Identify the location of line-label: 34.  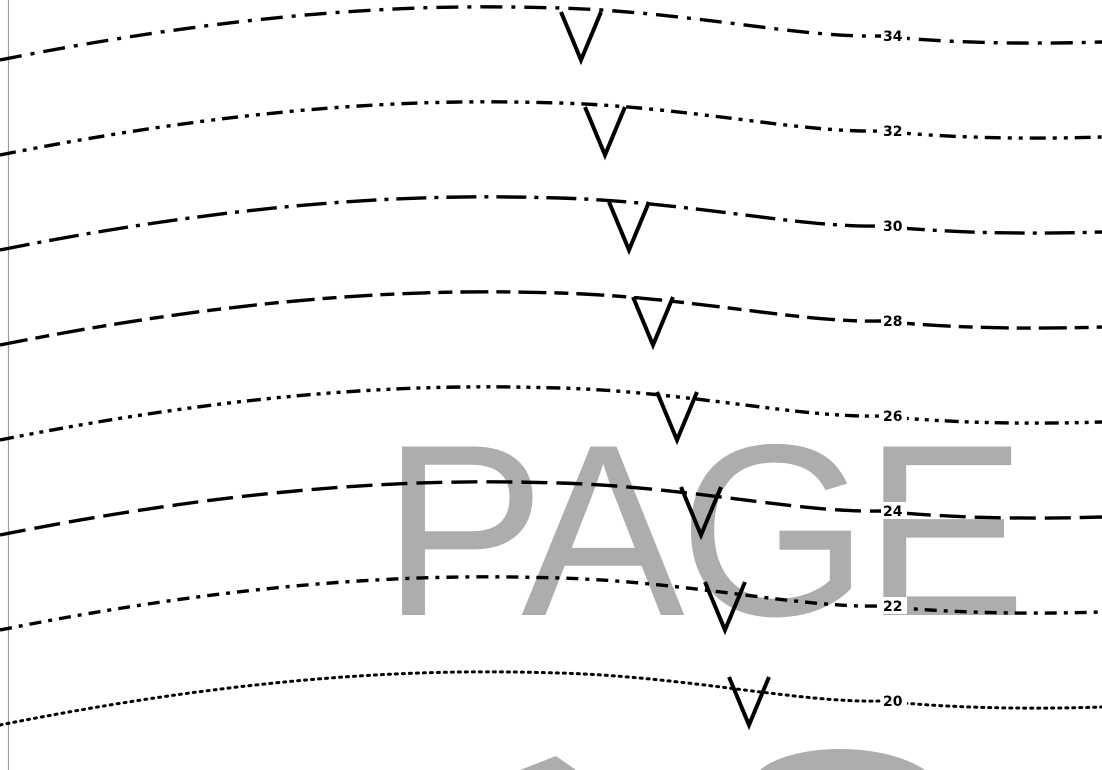
(893, 37).